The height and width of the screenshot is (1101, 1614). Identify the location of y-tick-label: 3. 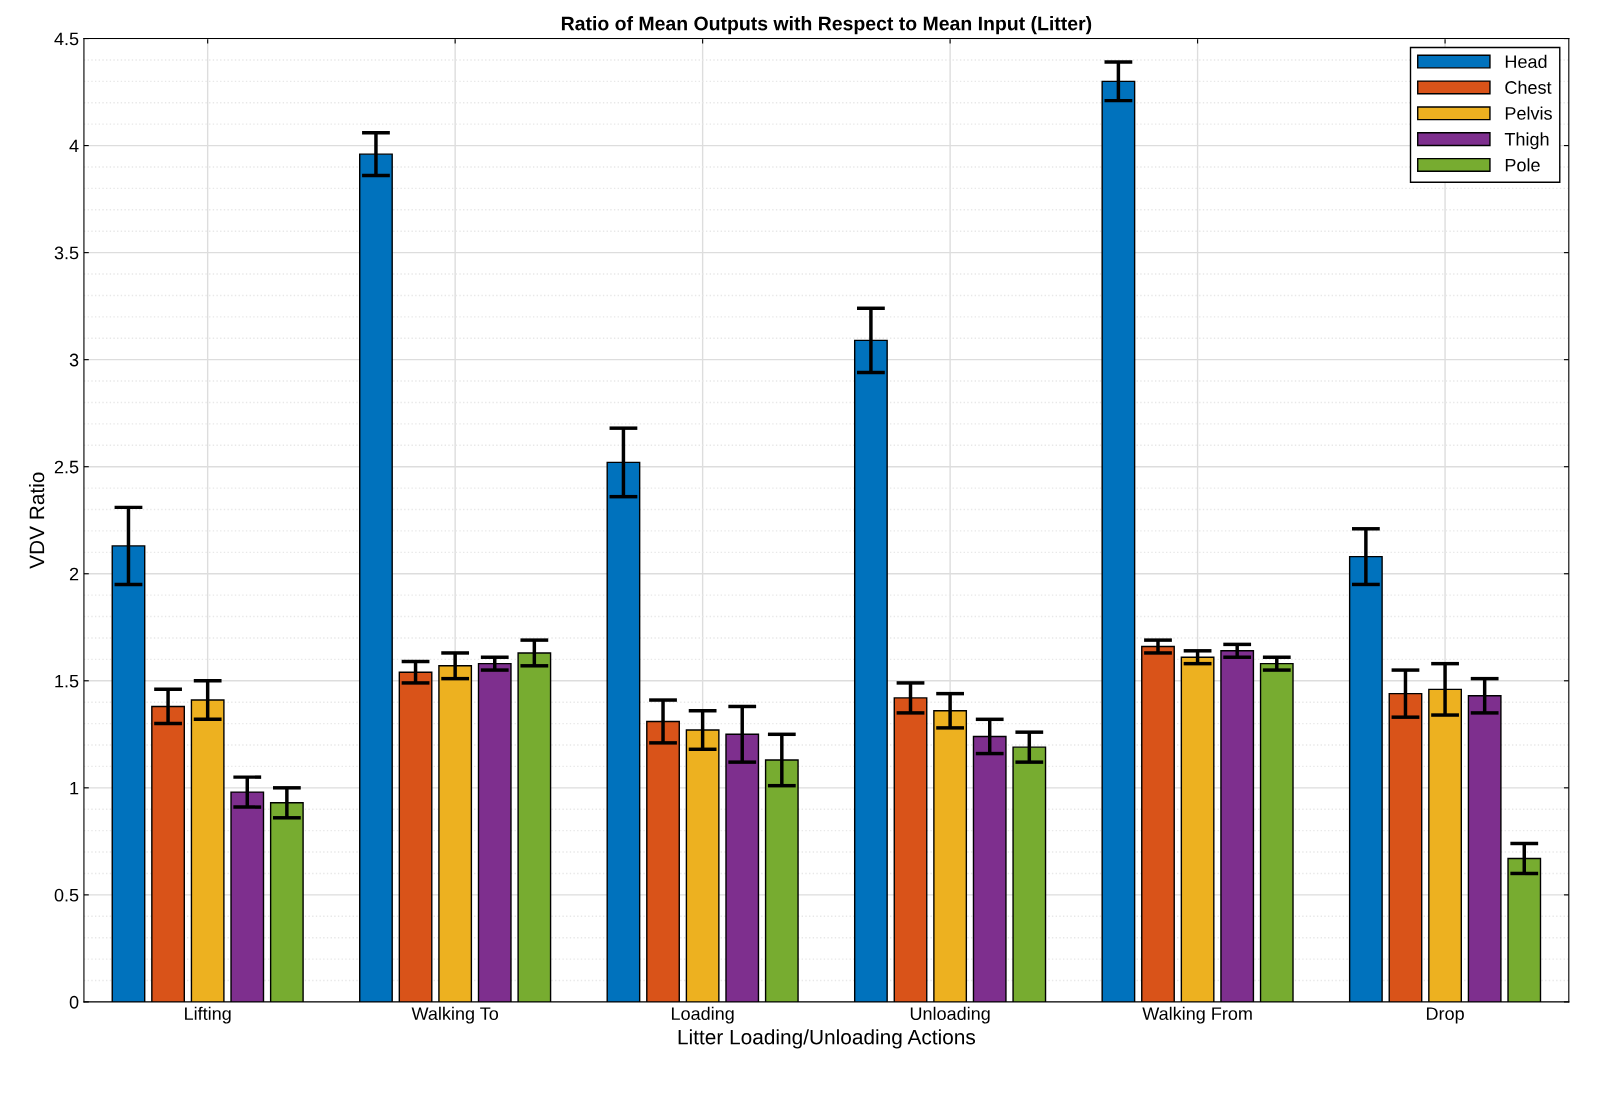
(74, 360).